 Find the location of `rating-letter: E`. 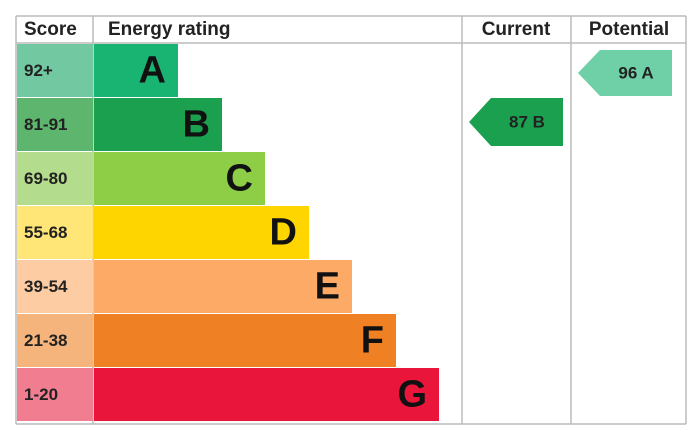

rating-letter: E is located at coordinates (327, 287).